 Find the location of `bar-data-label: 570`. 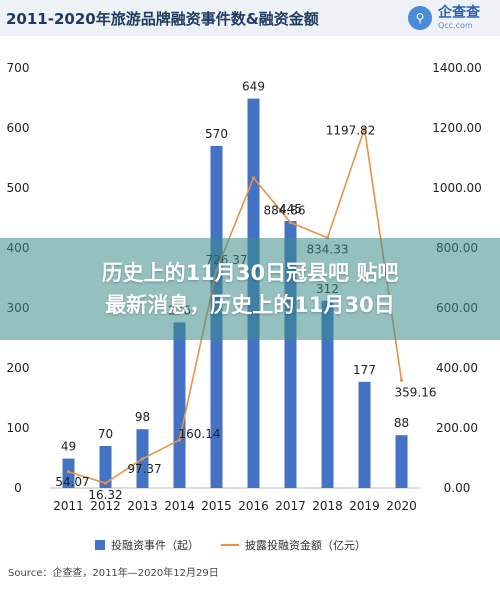

bar-data-label: 570 is located at coordinates (216, 134).